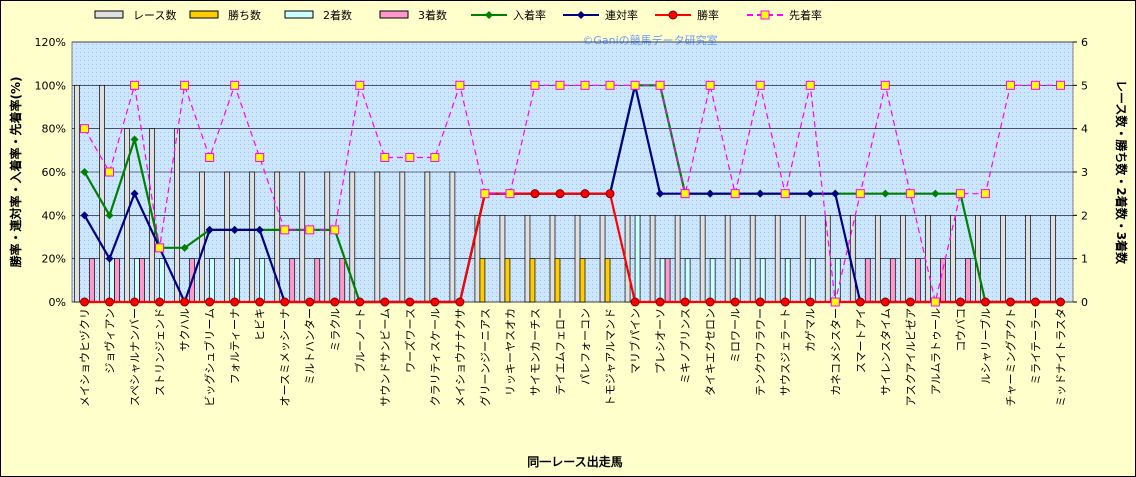  I want to click on x-tick-label: カネコメシスター, so click(835, 352).